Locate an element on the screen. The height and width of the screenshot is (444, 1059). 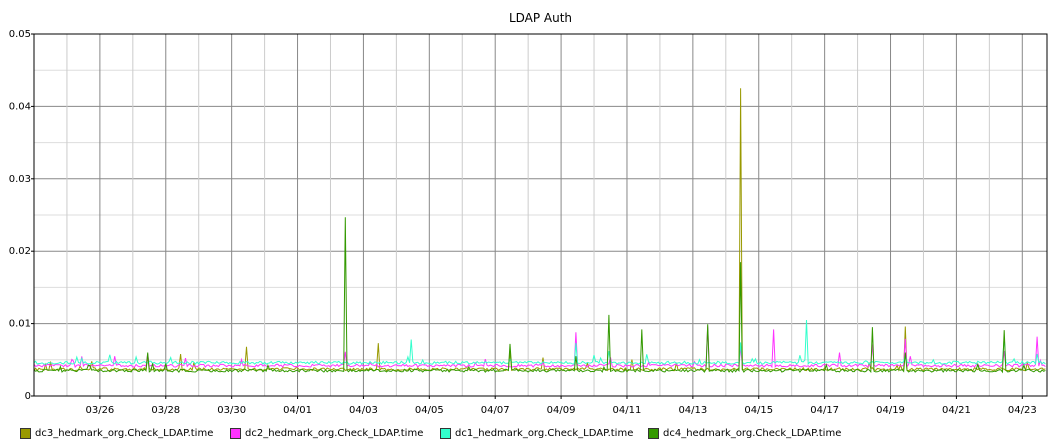
x-tick-label: 04/17 is located at coordinates (824, 410).